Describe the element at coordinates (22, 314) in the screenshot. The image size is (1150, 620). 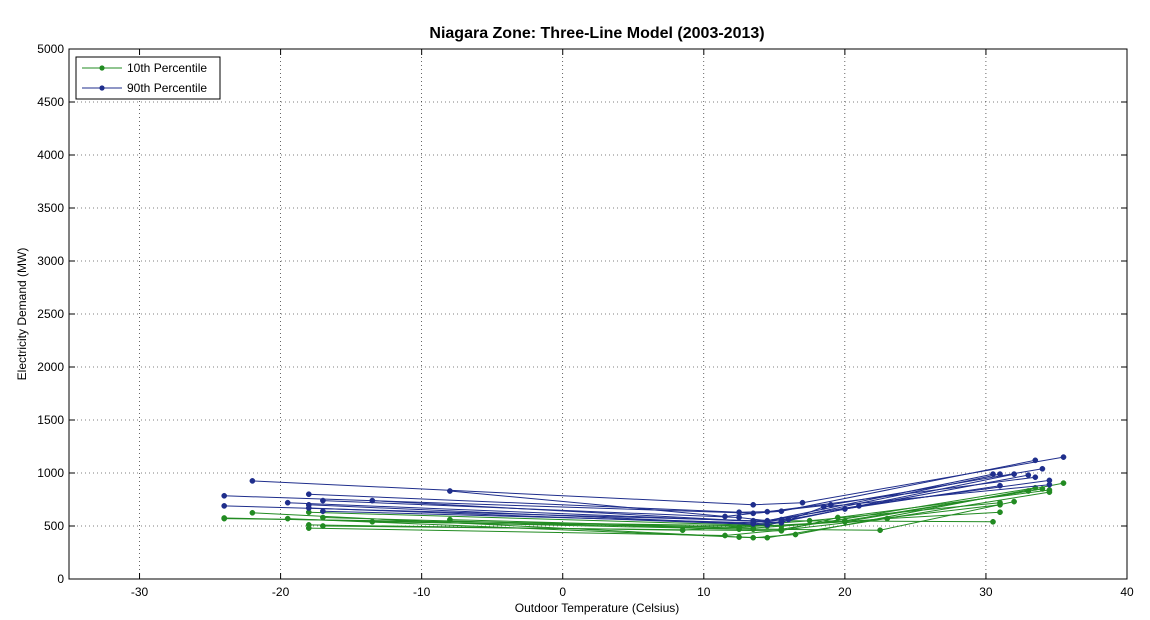
I see `y-axis-label: Electricity Demand (MW)` at that location.